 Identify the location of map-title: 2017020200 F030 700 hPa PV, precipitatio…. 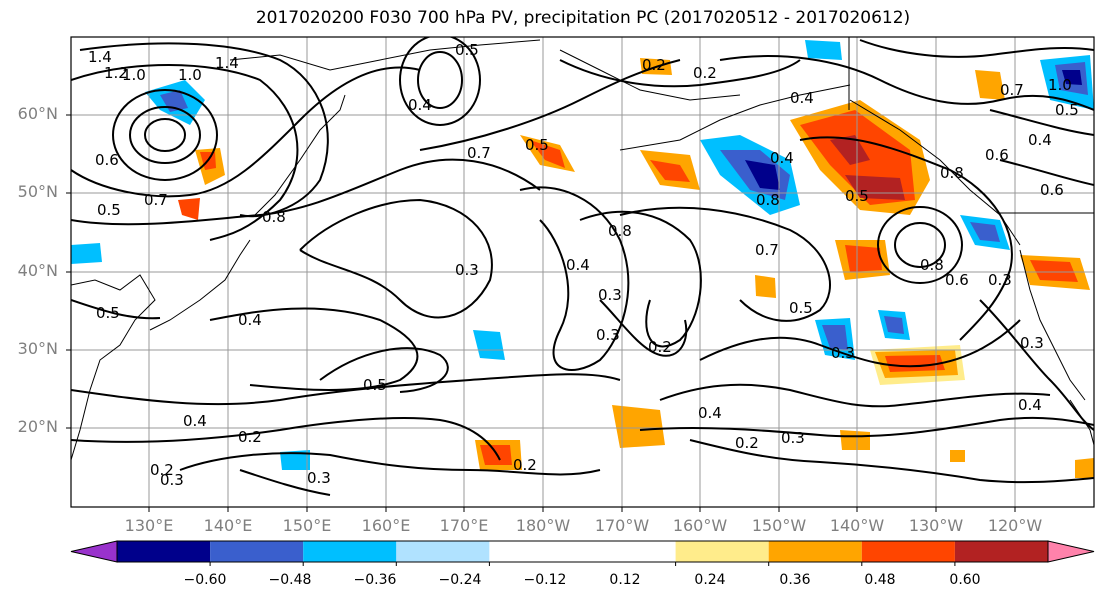
(583, 18).